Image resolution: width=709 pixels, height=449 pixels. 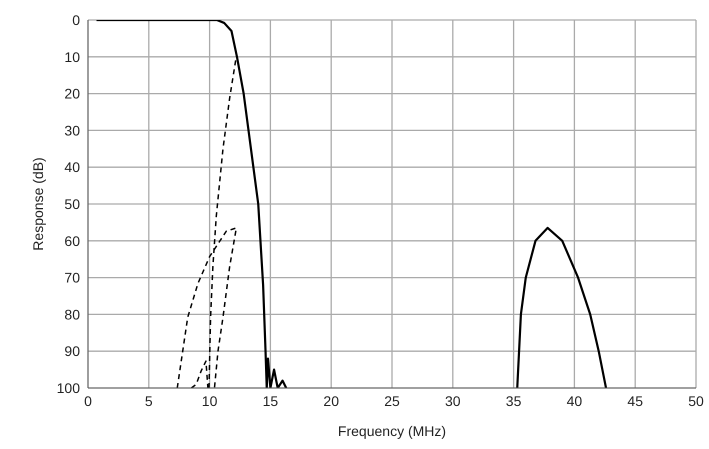 I want to click on y-tick-label: 80, so click(x=72, y=314).